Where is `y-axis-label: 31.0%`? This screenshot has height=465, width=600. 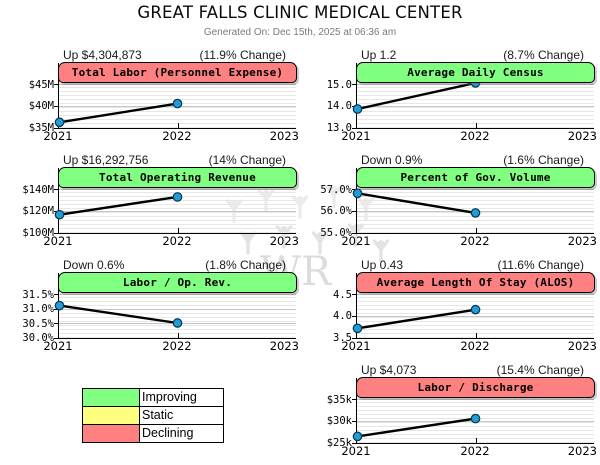
y-axis-label: 31.0% is located at coordinates (38, 309).